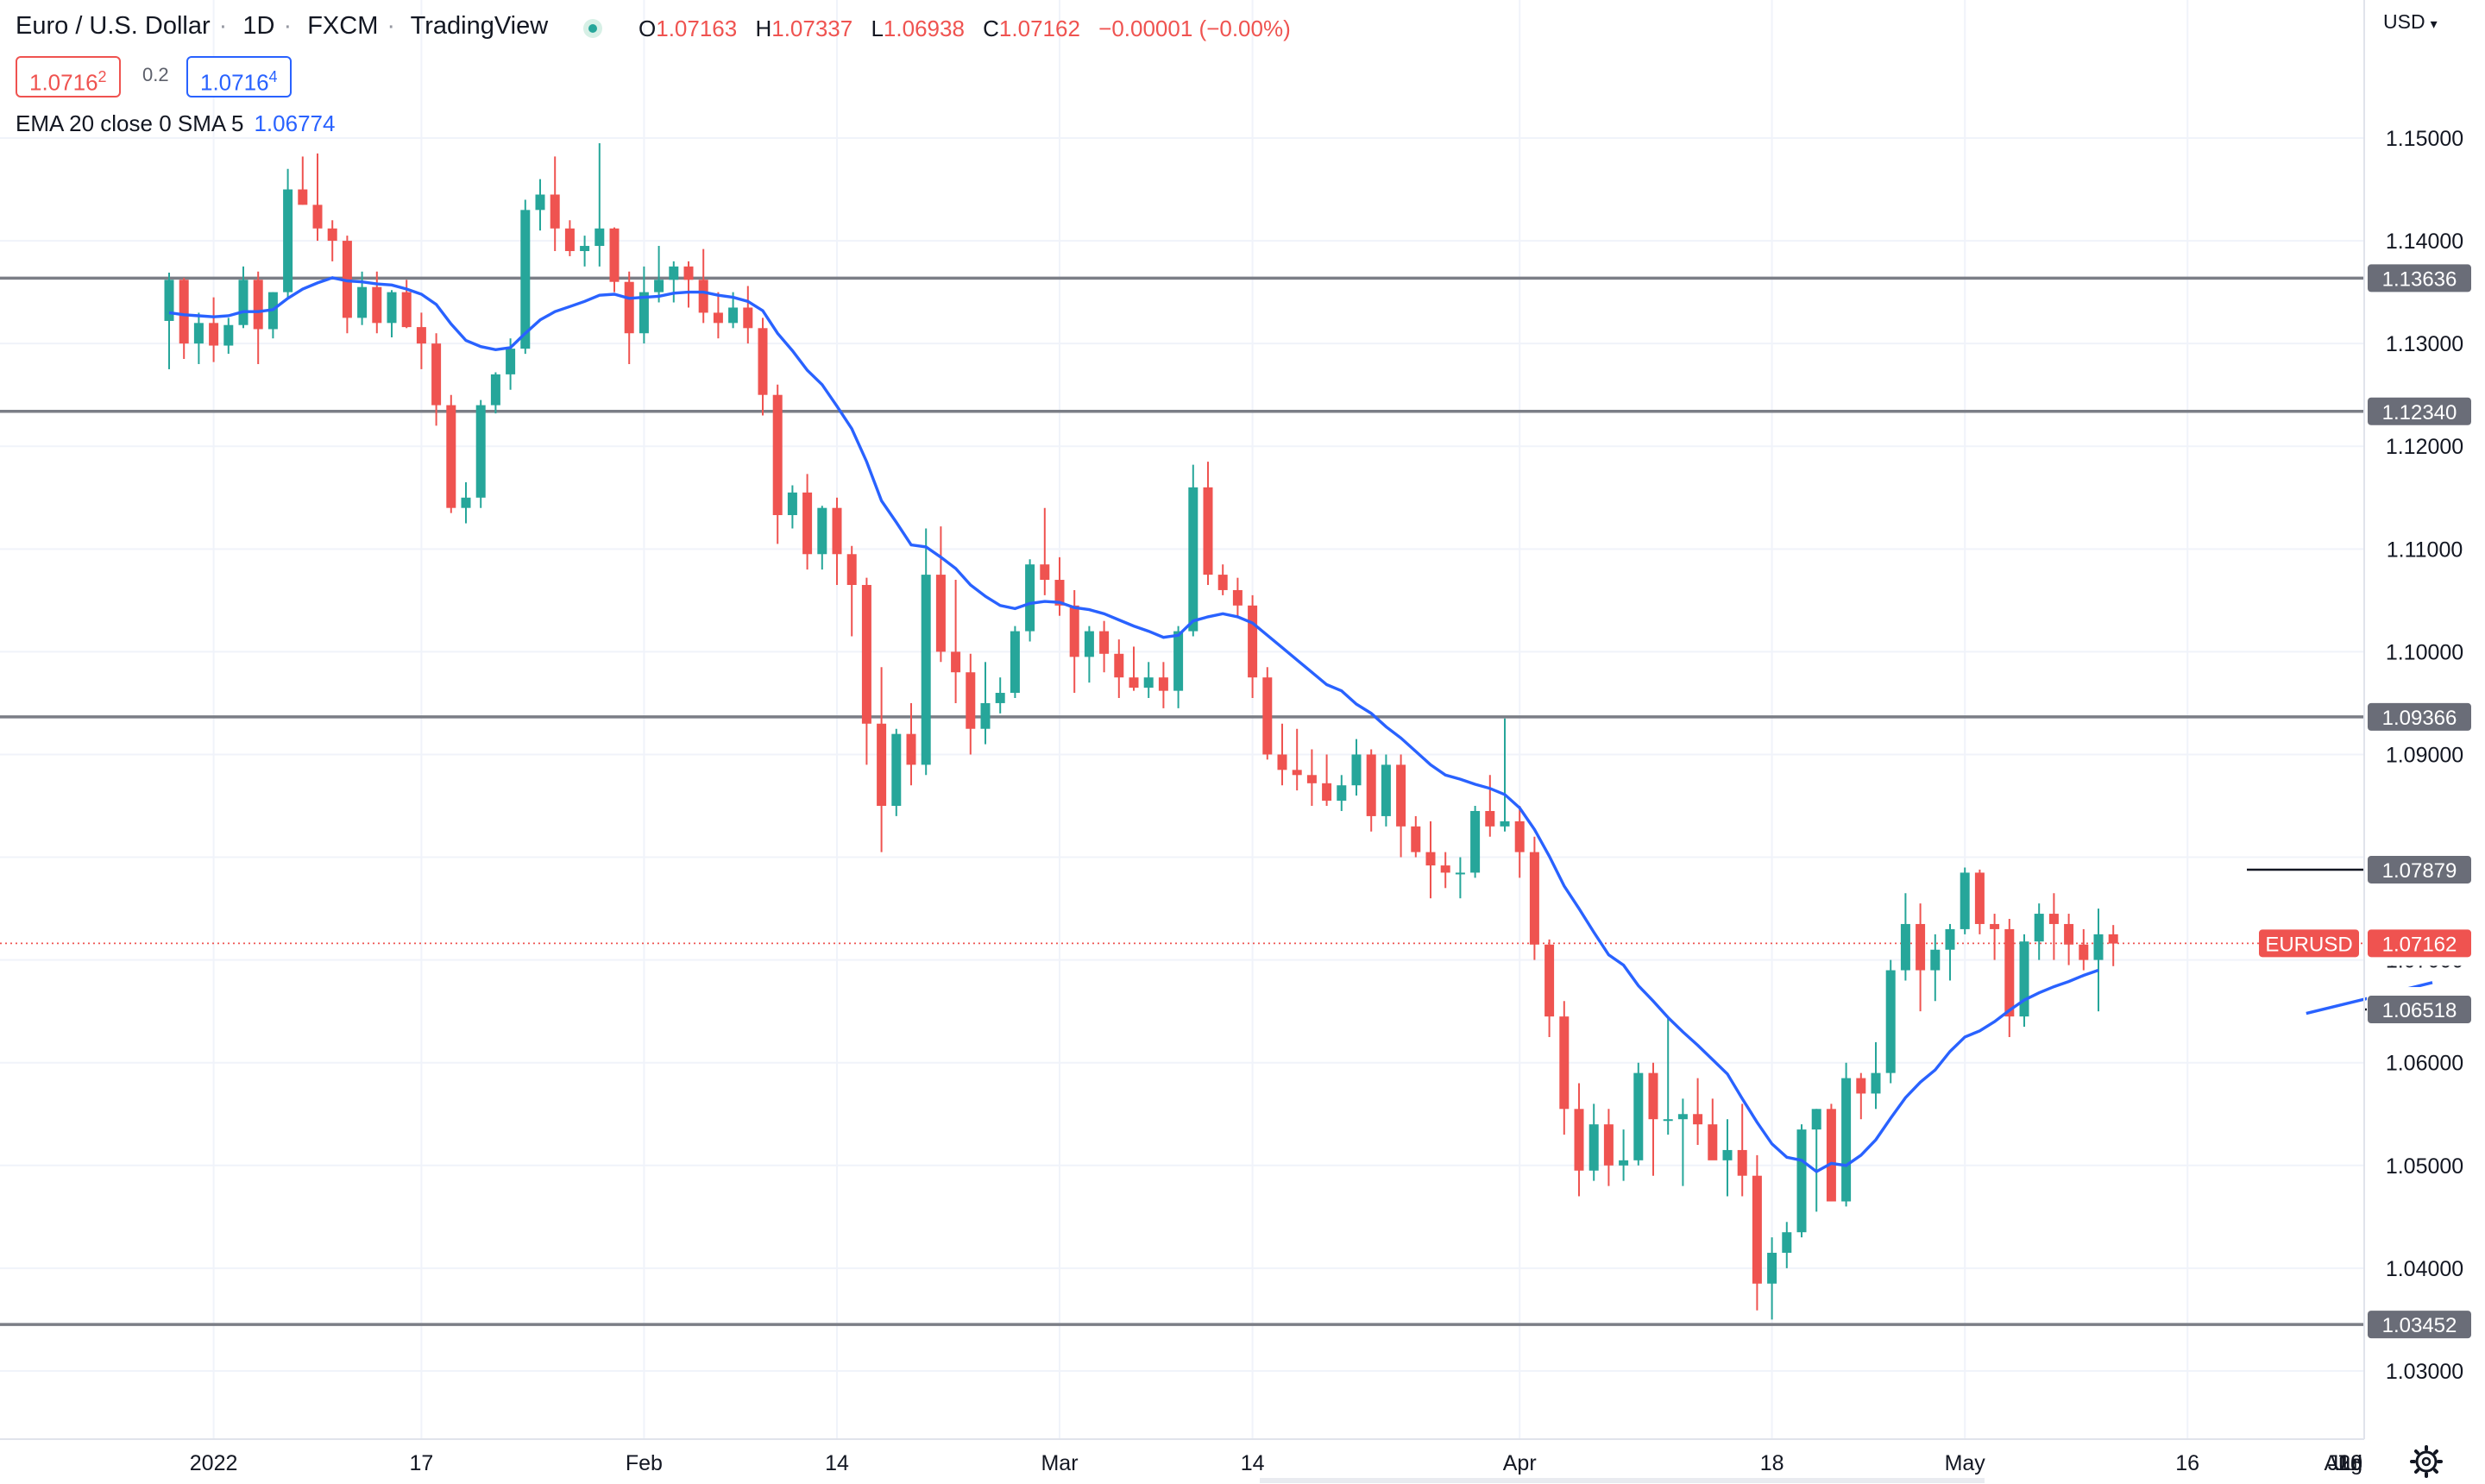  I want to click on indicator-legend: EMA 20 close 0 SMA 5 1.06774, so click(175, 123).